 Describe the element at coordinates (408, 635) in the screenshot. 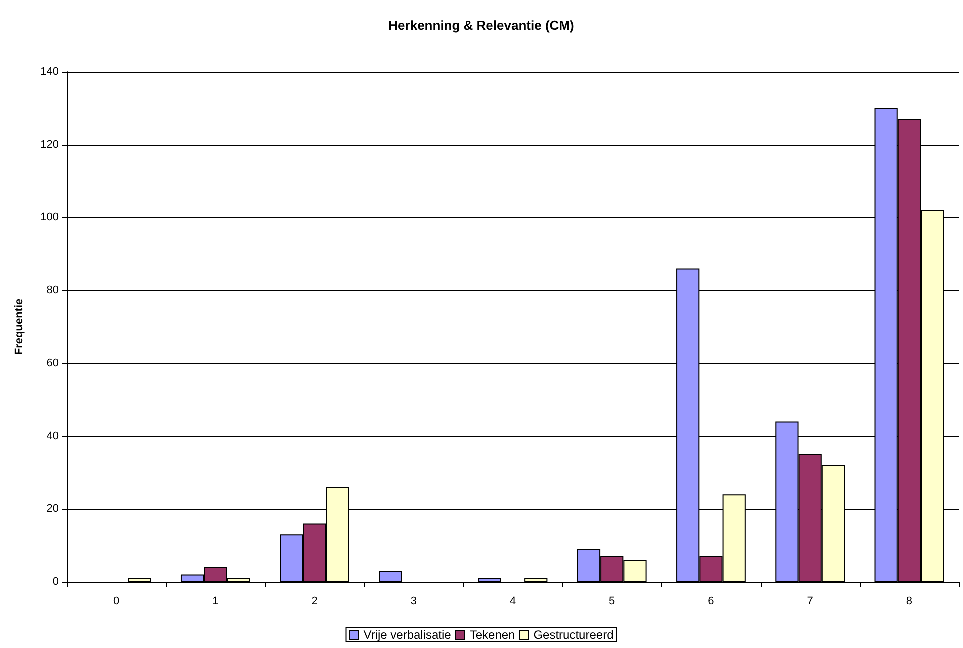

I see `legend-label: Vrije verbalisatie` at that location.